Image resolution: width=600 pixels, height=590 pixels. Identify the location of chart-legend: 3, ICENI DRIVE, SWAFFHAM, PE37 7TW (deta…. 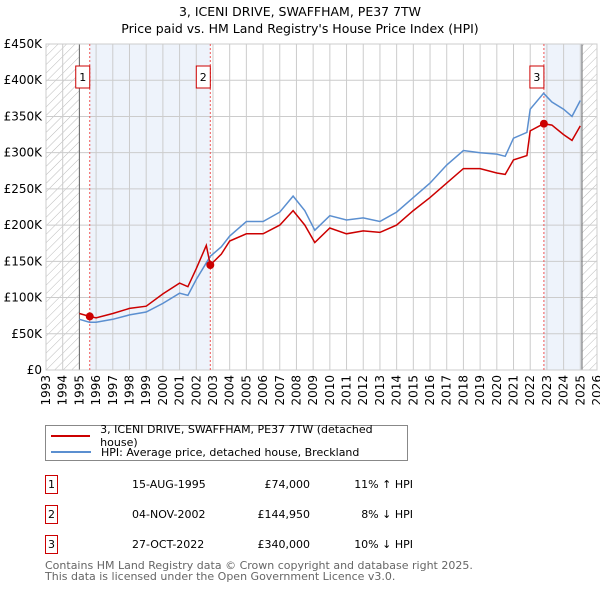
(226, 442).